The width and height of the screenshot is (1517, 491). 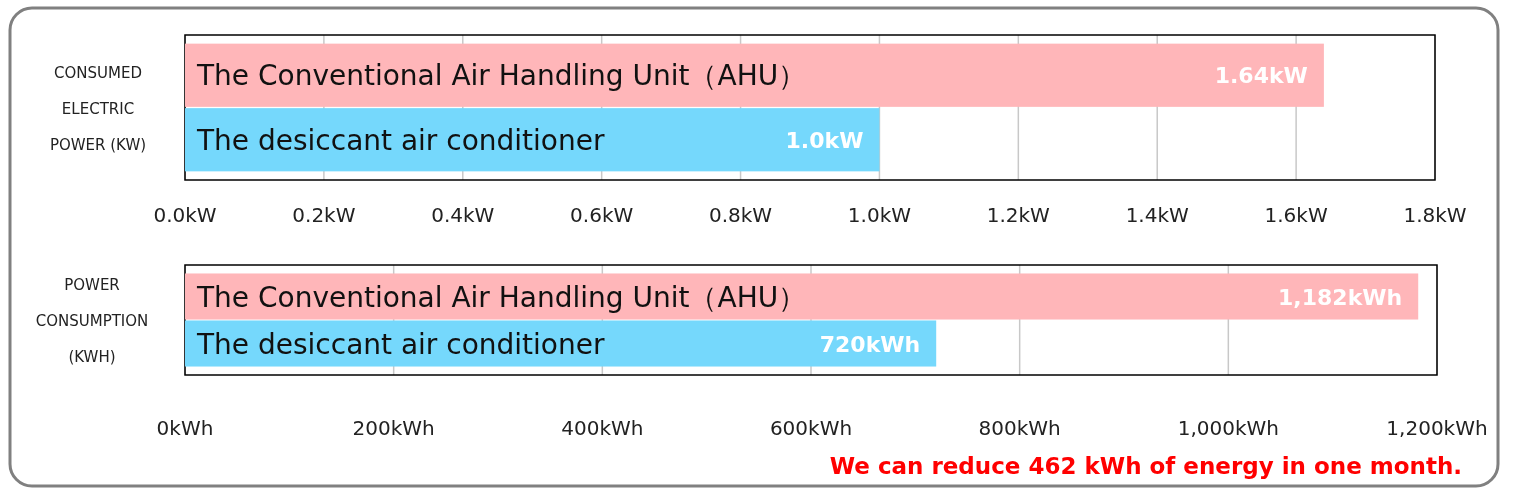 What do you see at coordinates (740, 215) in the screenshot?
I see `x-tick-label: 0.8kW` at bounding box center [740, 215].